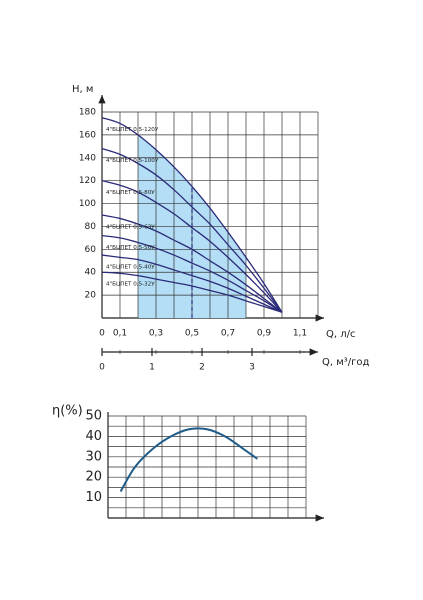  Describe the element at coordinates (341, 334) in the screenshot. I see `x-axis-label: Q, л/с` at that location.